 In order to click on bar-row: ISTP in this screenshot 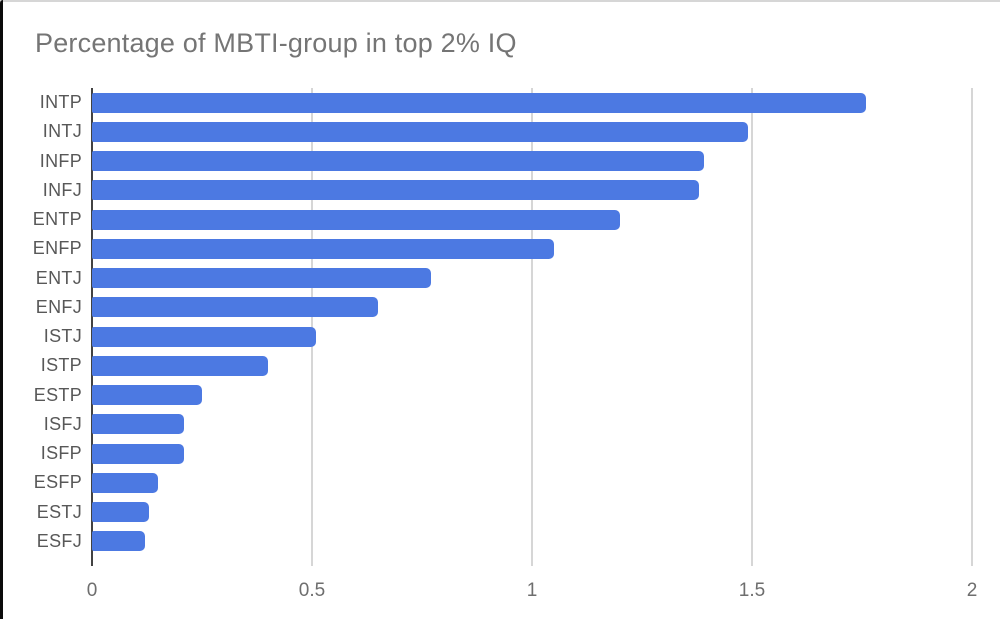, I will do `click(506, 365)`.